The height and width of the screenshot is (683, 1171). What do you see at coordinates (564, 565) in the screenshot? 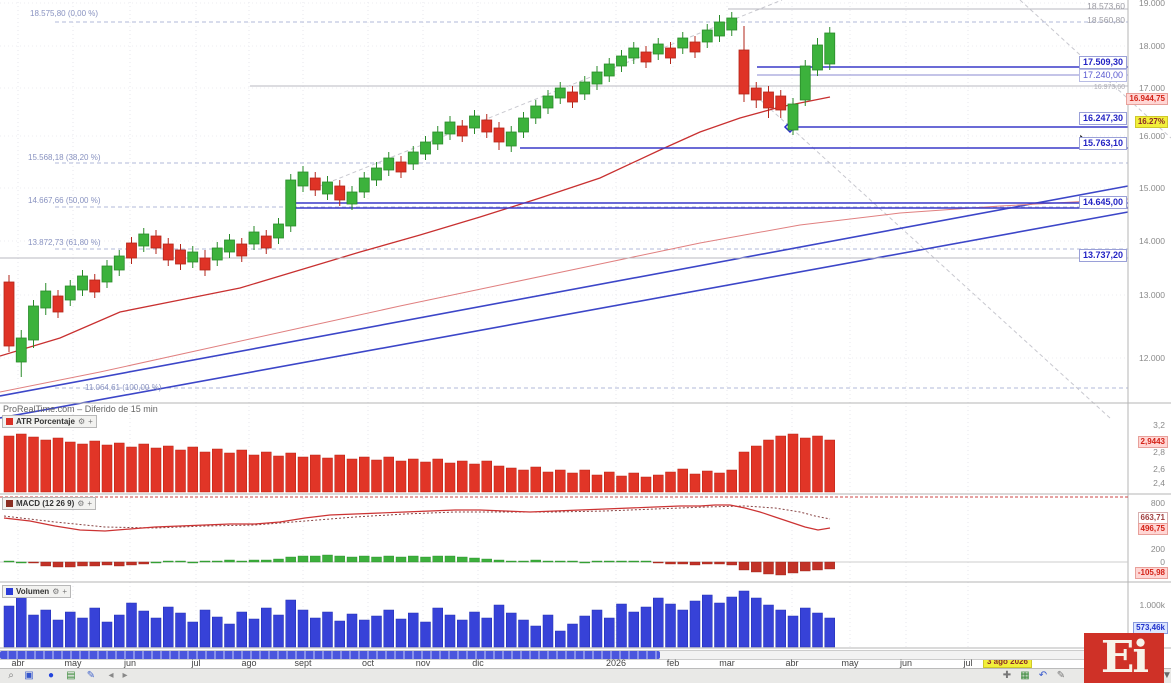
I see `macd-histogram-series` at bounding box center [564, 565].